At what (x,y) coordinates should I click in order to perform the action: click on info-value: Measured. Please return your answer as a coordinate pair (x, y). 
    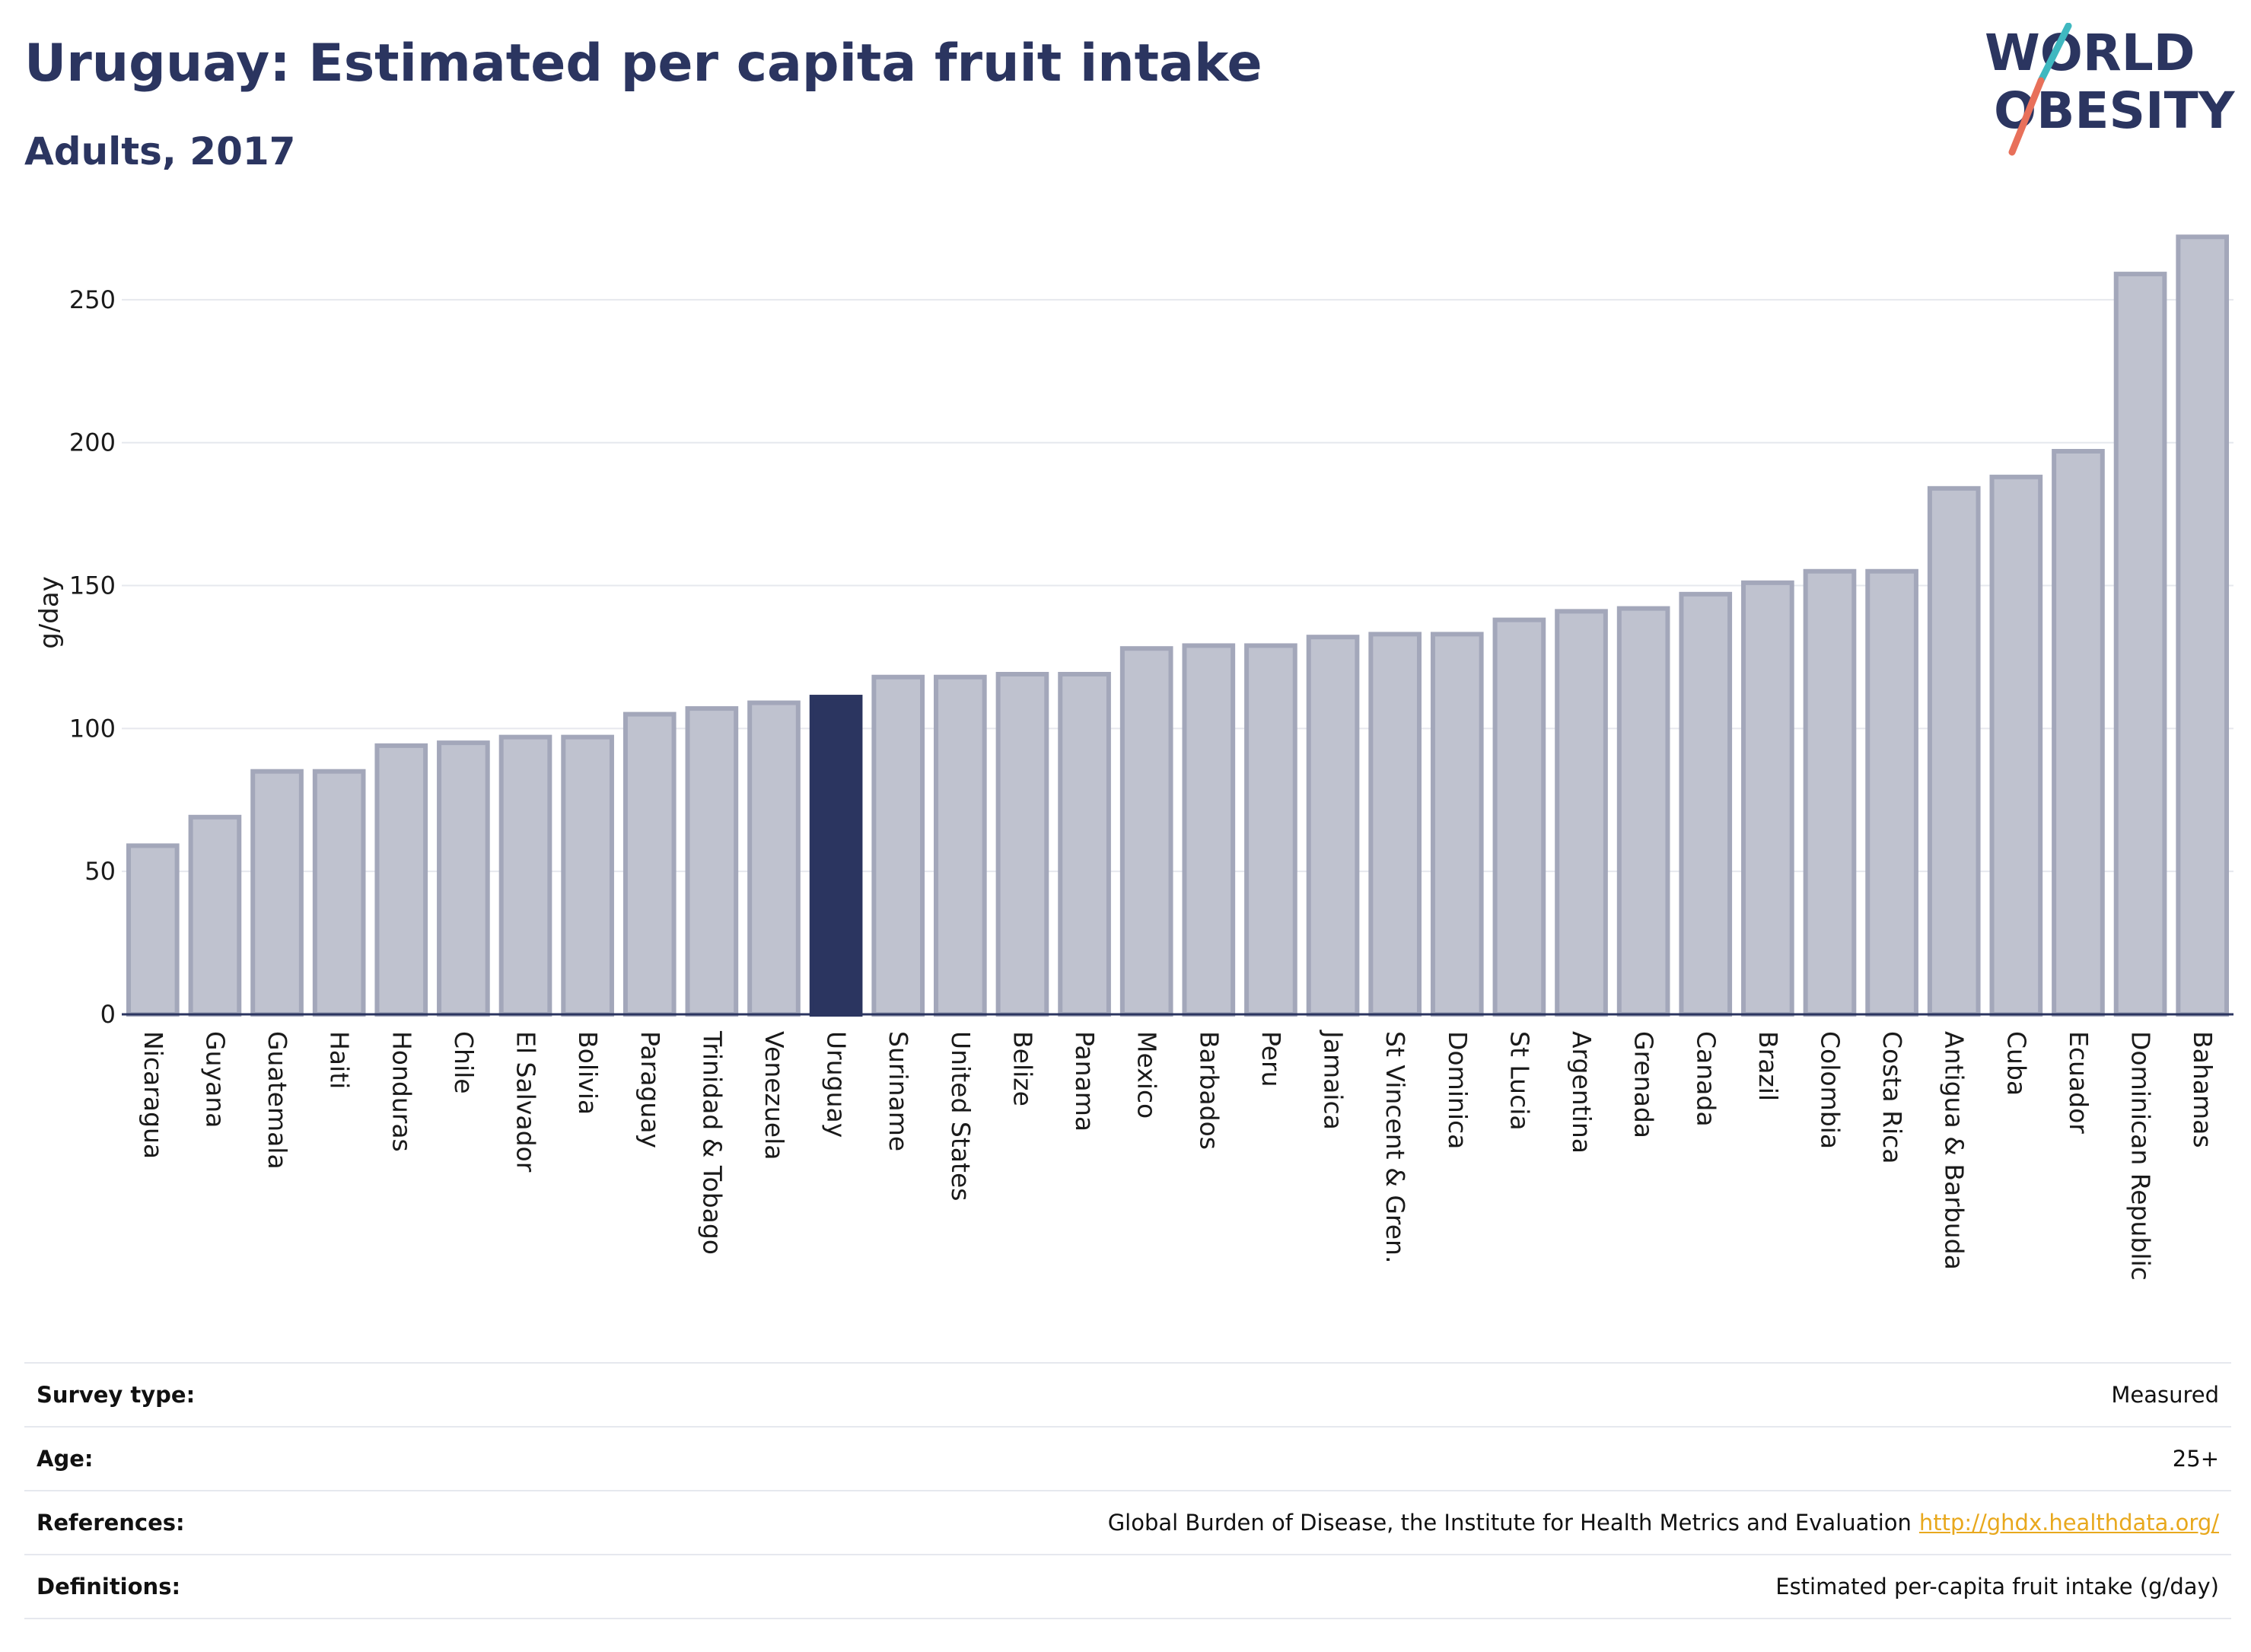
    Looking at the image, I should click on (2165, 1395).